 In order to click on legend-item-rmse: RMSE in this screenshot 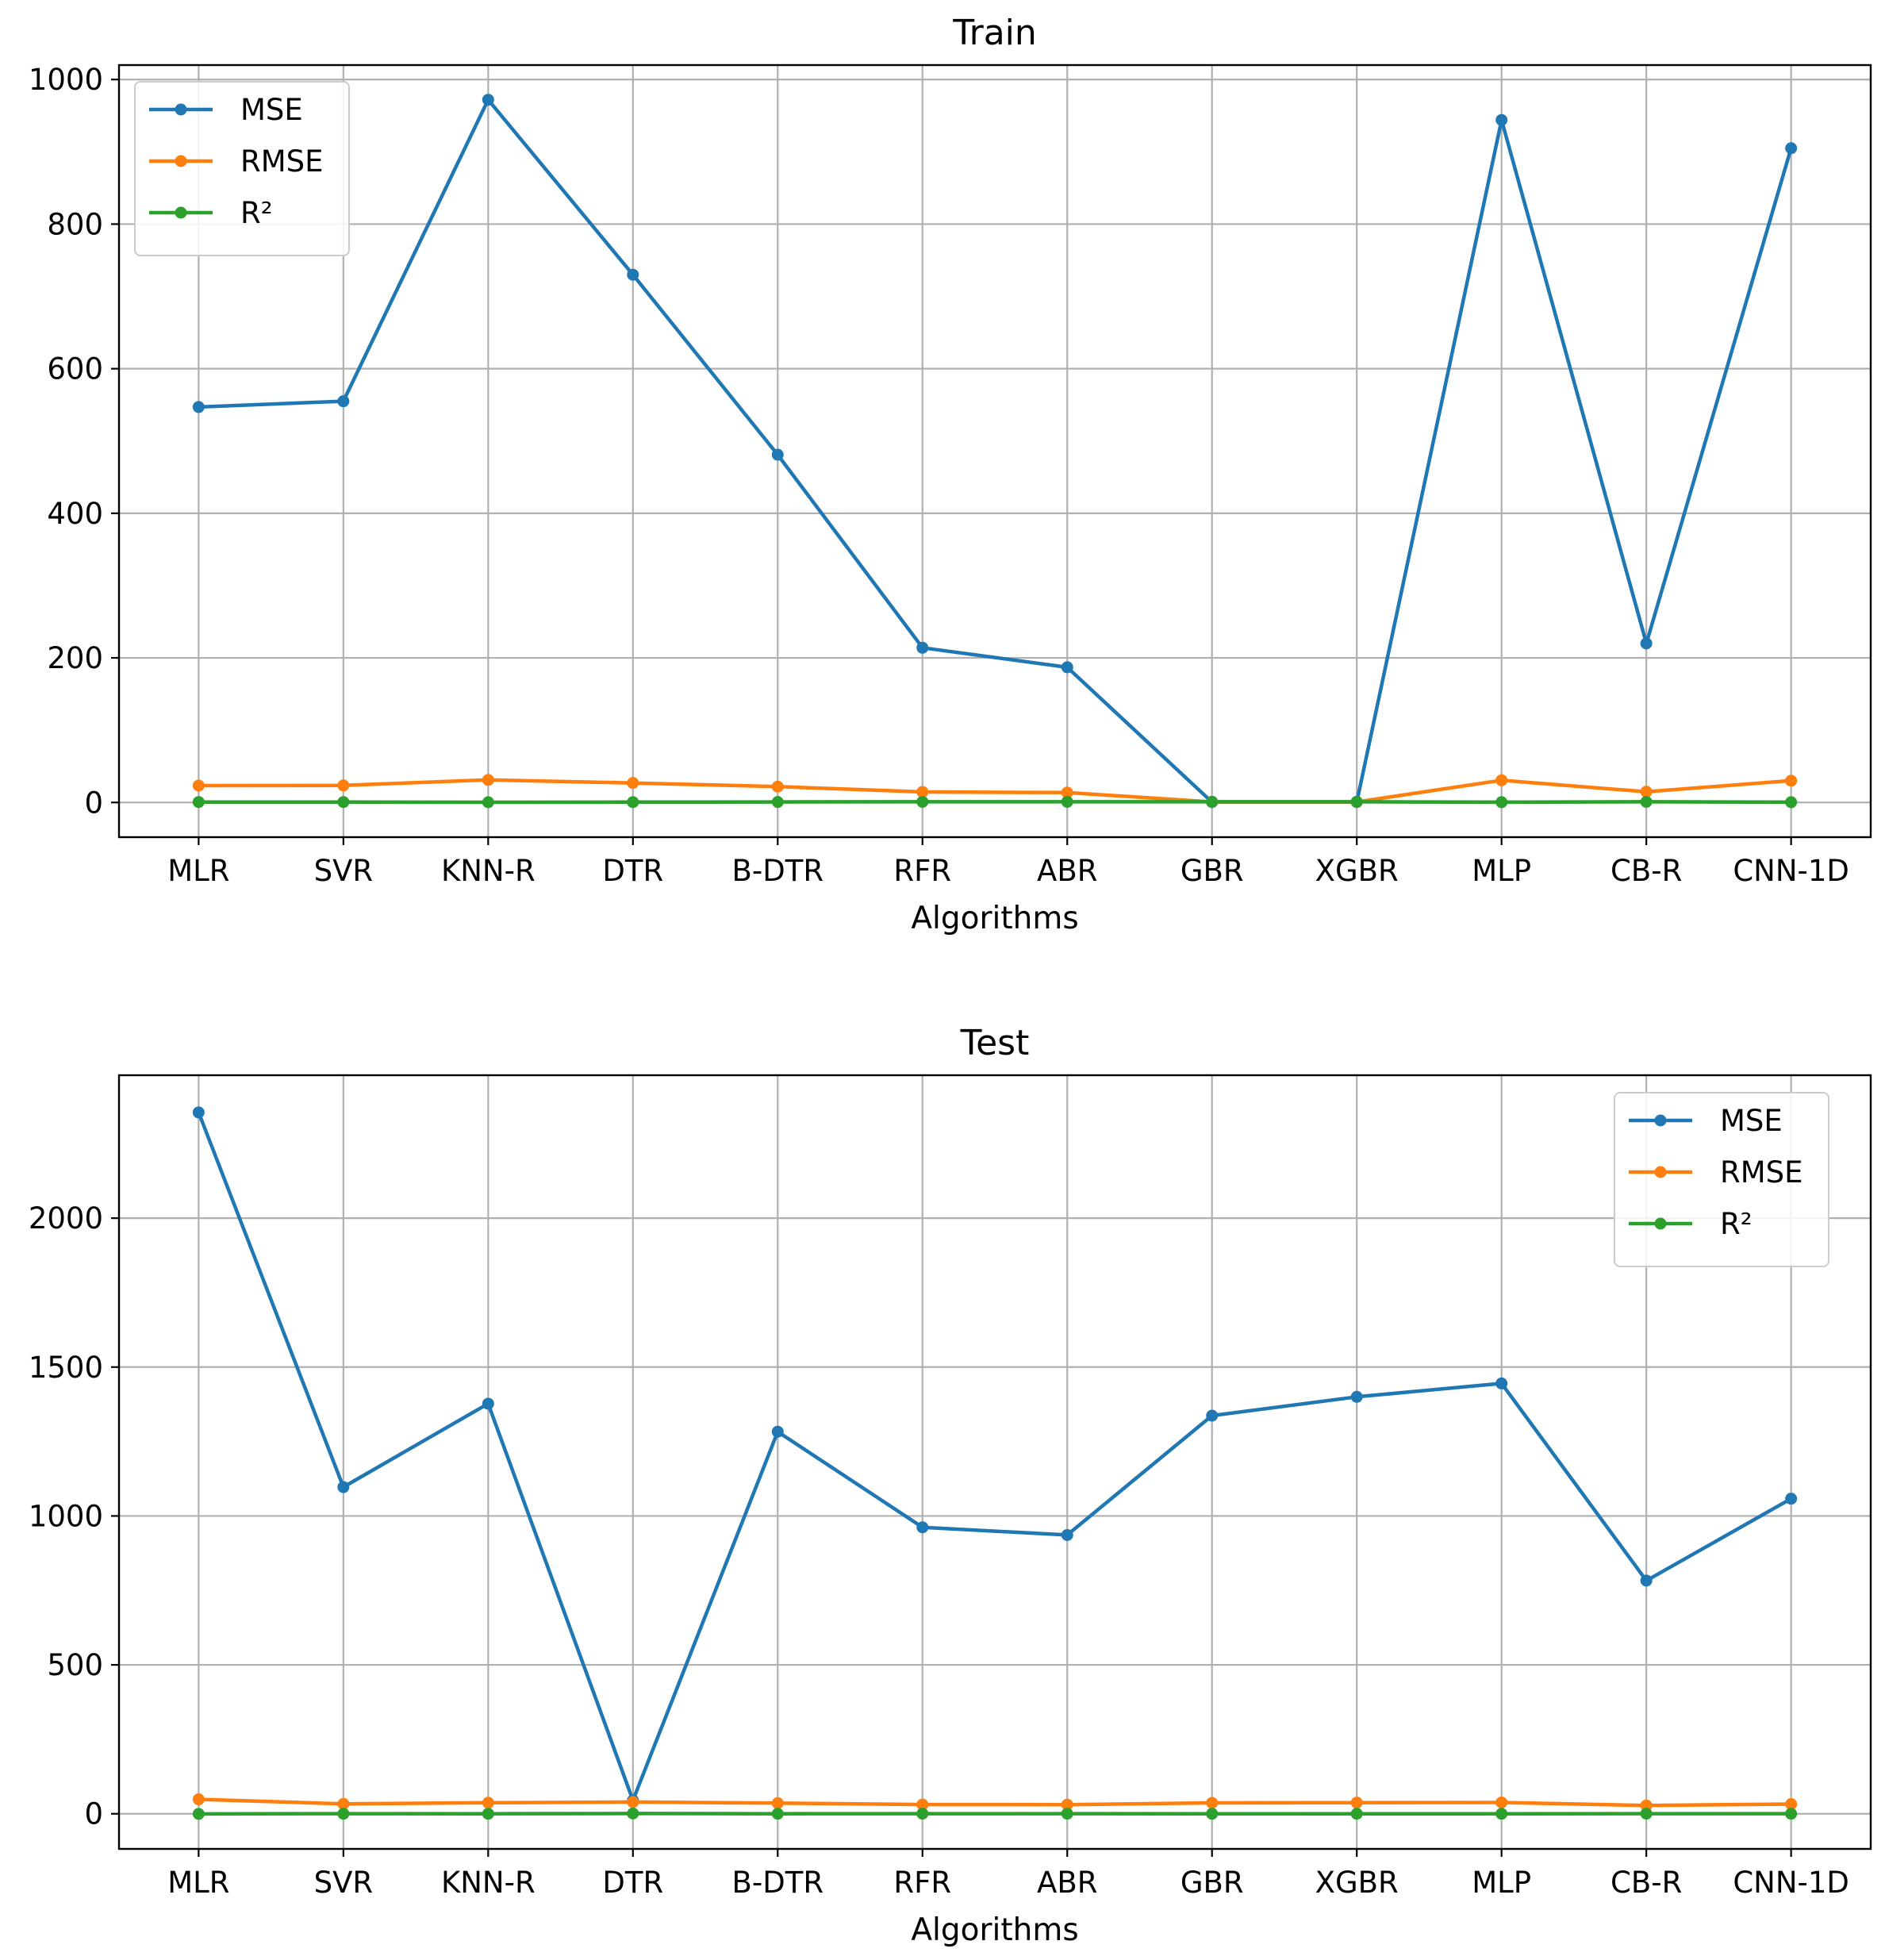, I will do `click(236, 161)`.